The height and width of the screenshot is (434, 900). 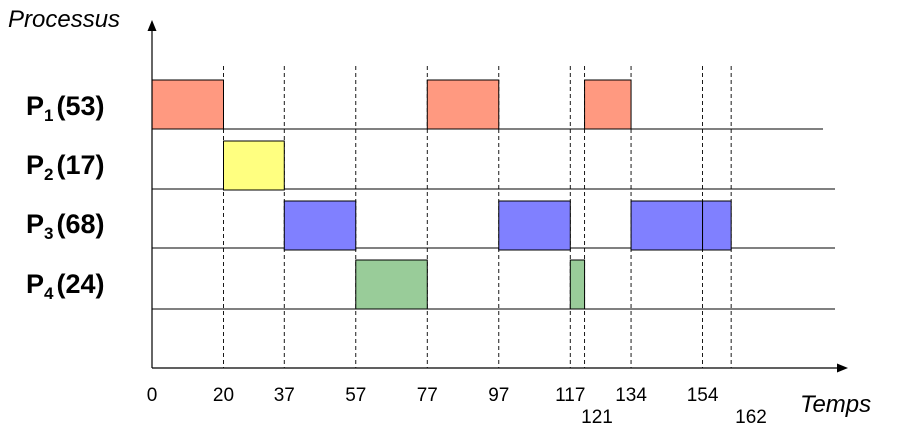 I want to click on time-tick-label: 97, so click(x=498, y=395).